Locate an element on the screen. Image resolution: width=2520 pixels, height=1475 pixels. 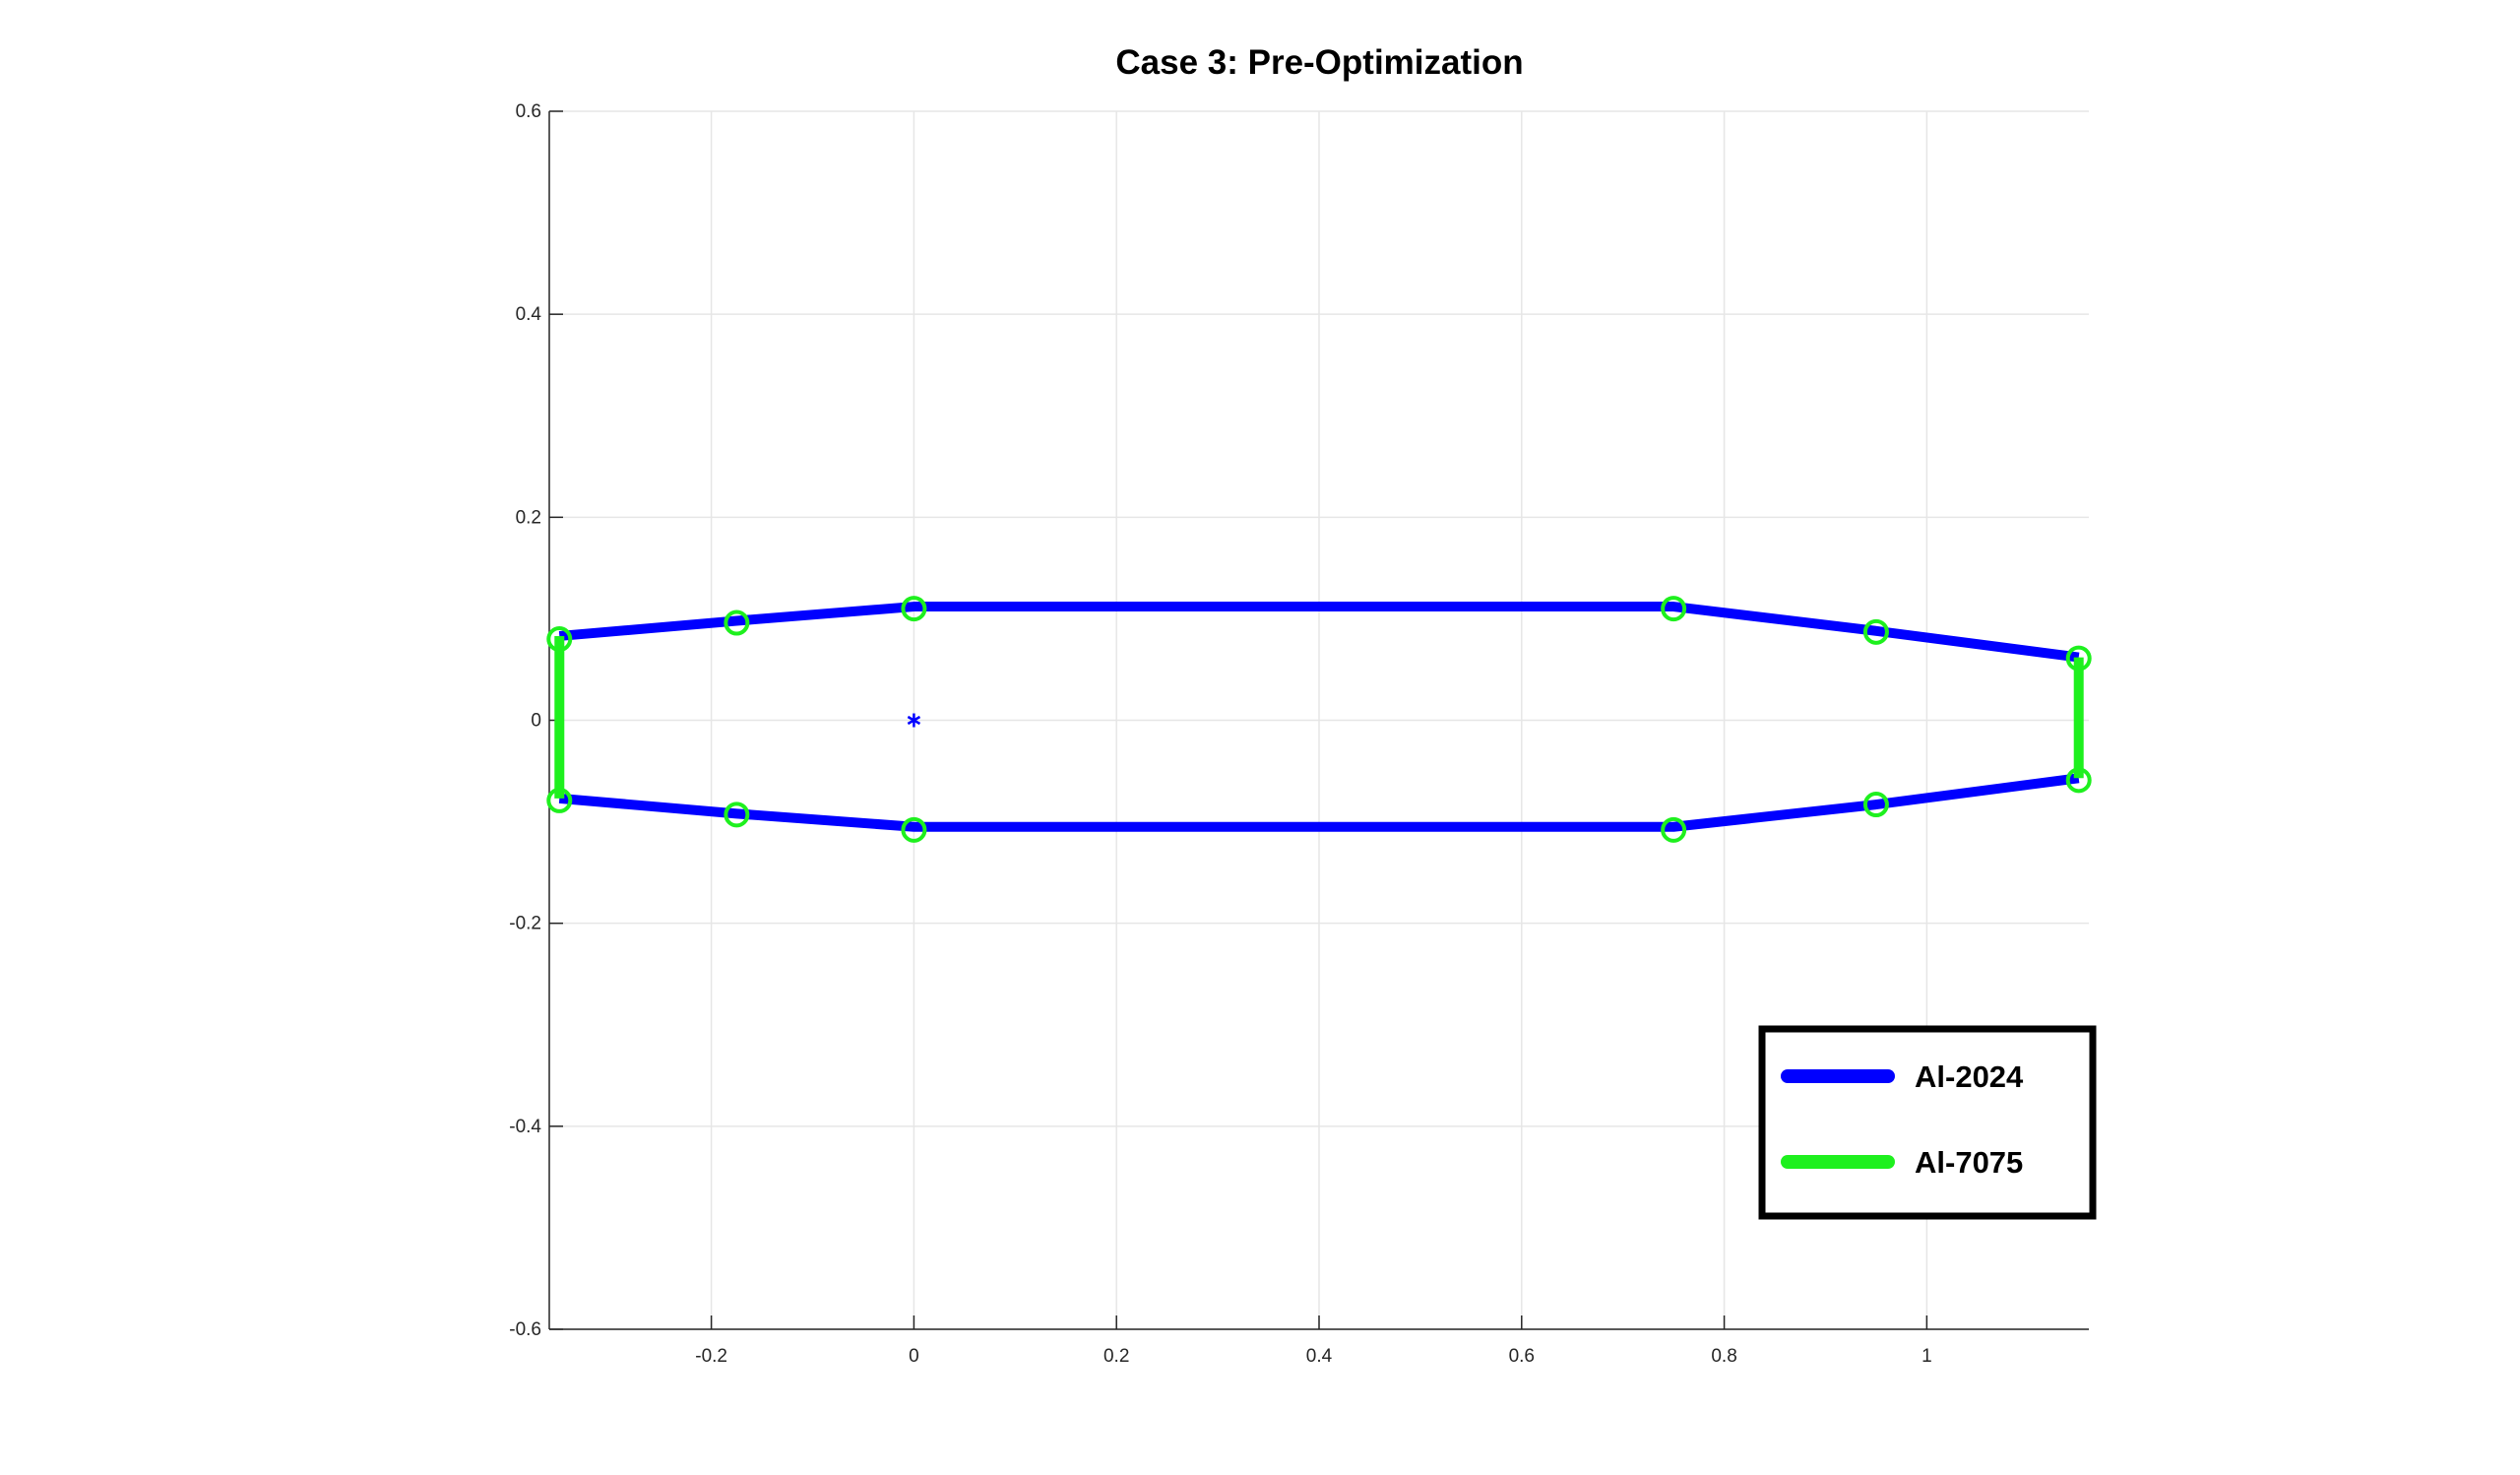
centroid-marker-stroke is located at coordinates (914, 720).